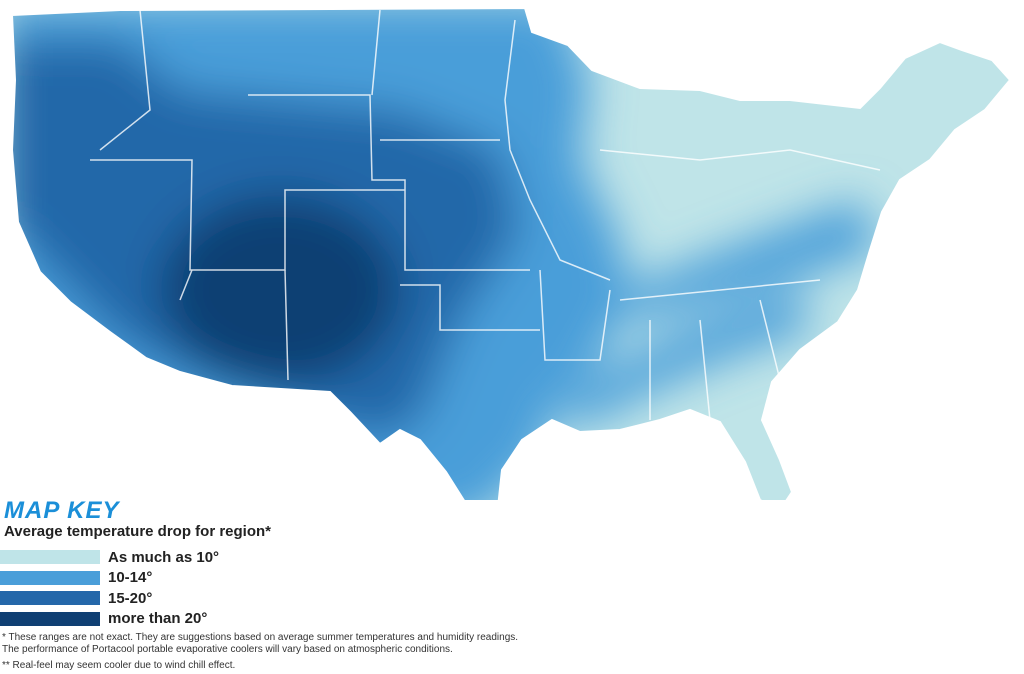 The width and height of the screenshot is (1024, 674). I want to click on legend-label: more than 20°, so click(158, 618).